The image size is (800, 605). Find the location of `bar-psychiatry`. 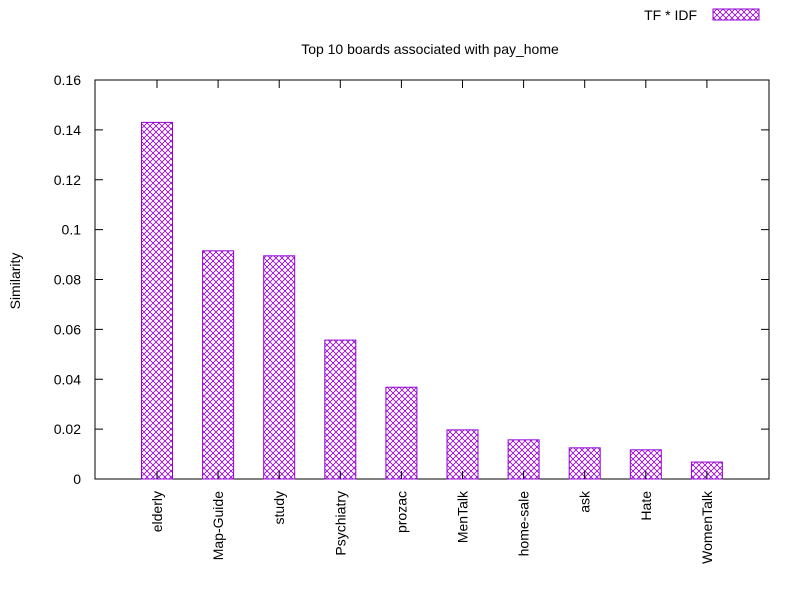

bar-psychiatry is located at coordinates (340, 409).